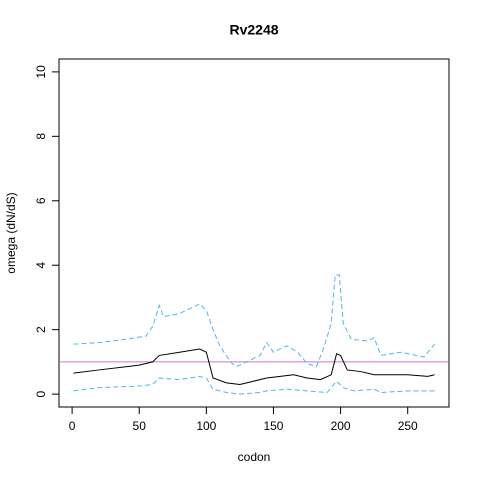 The image size is (480, 480). Describe the element at coordinates (41, 72) in the screenshot. I see `y-tick-label: 10` at that location.